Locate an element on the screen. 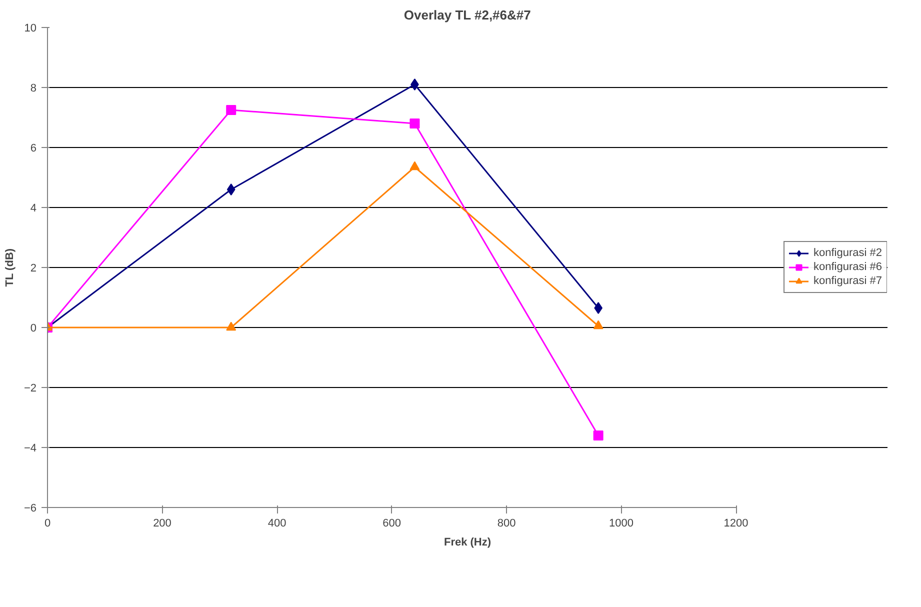 The image size is (921, 607). y-tick-label: −2 is located at coordinates (30, 388).